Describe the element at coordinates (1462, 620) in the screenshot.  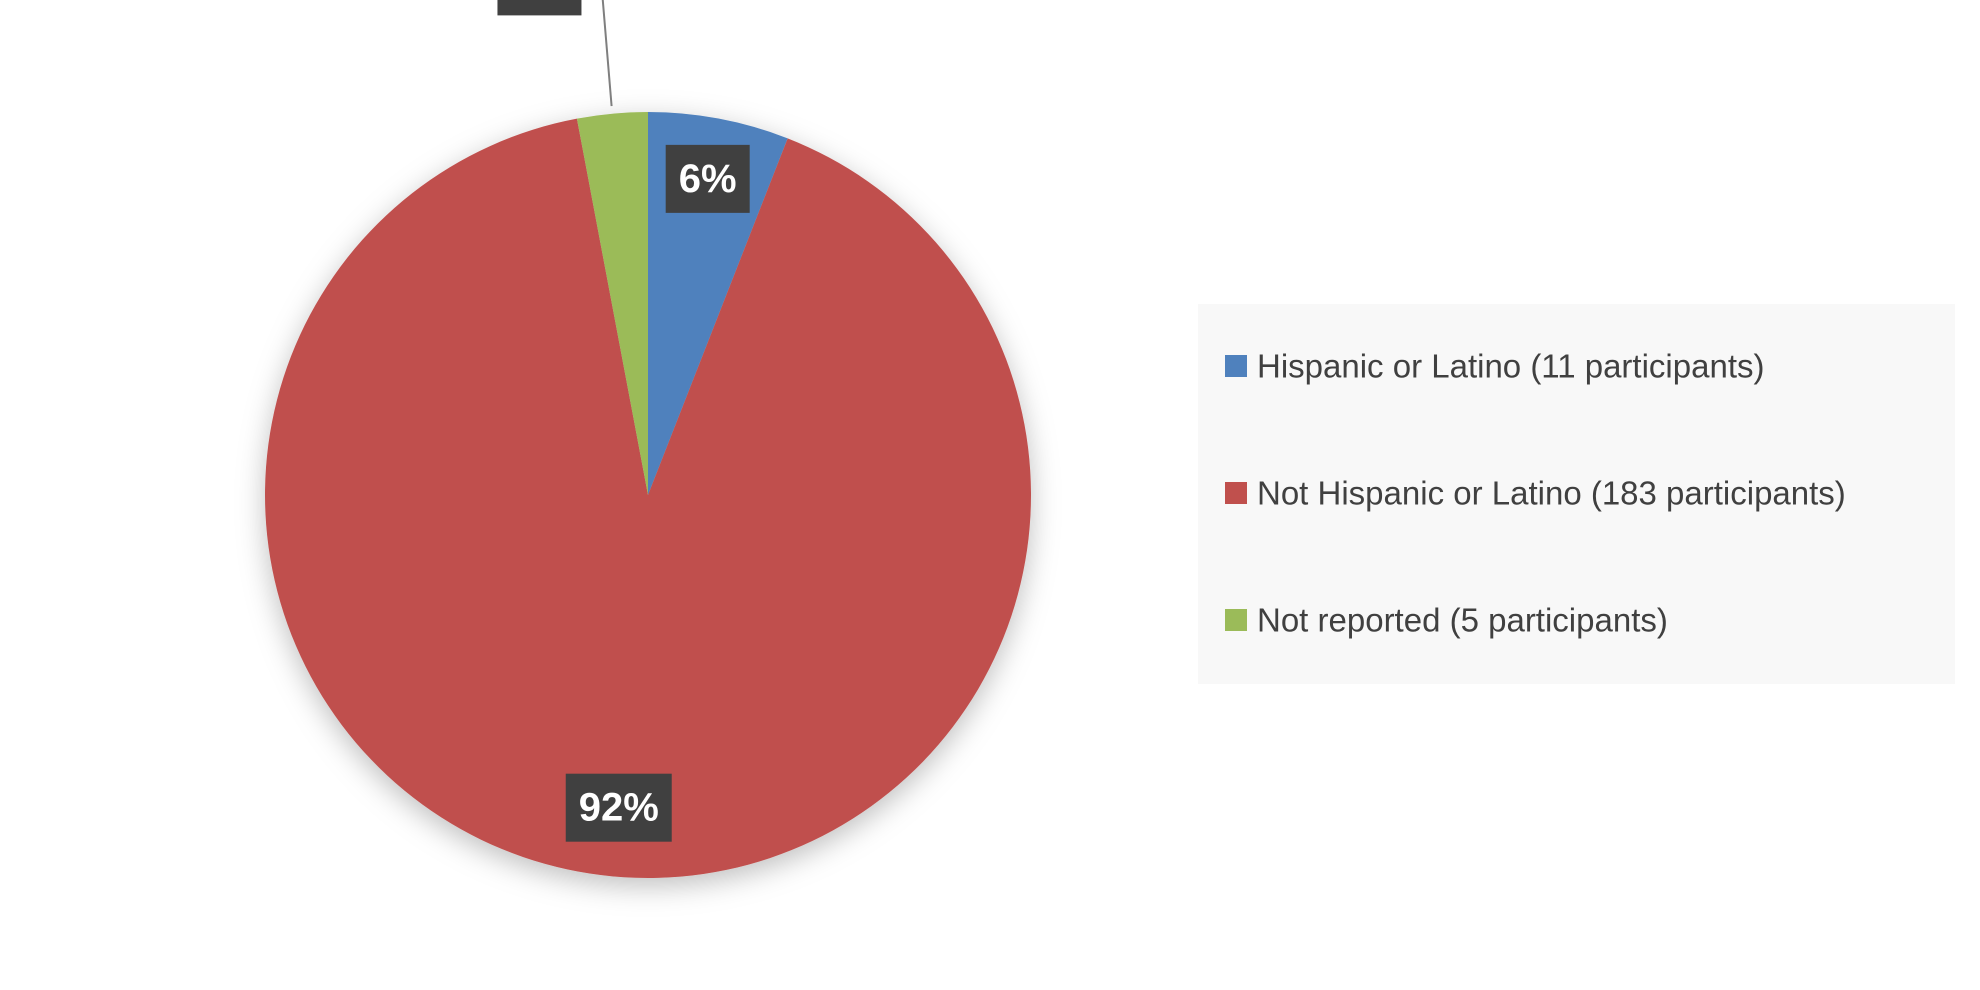
I see `legend-label: Not reported (5 participants)` at that location.